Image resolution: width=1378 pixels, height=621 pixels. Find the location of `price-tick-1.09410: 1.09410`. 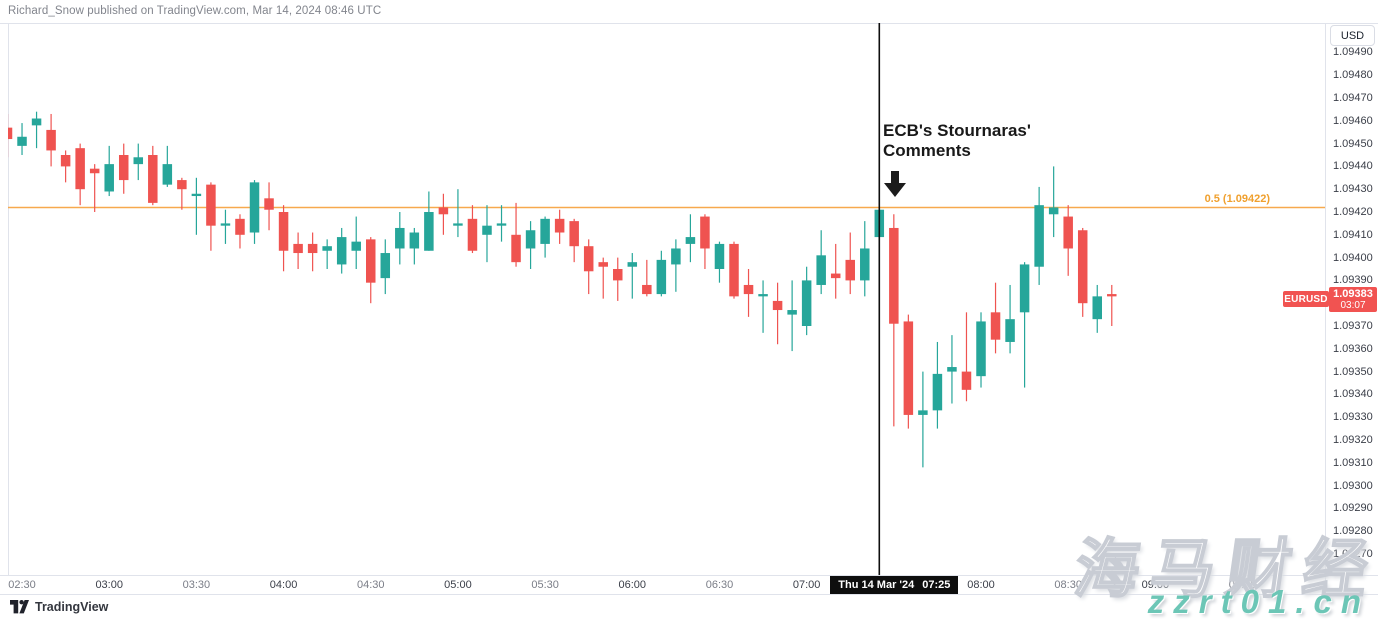

price-tick-1.09410: 1.09410 is located at coordinates (1353, 234).